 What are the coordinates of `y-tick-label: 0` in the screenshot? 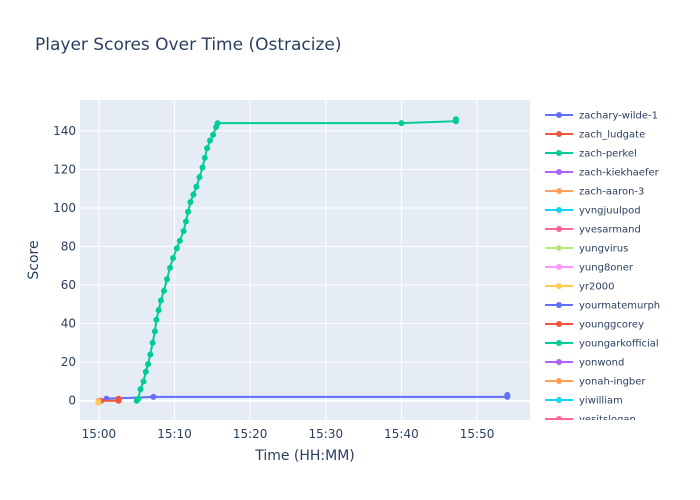 It's located at (72, 401).